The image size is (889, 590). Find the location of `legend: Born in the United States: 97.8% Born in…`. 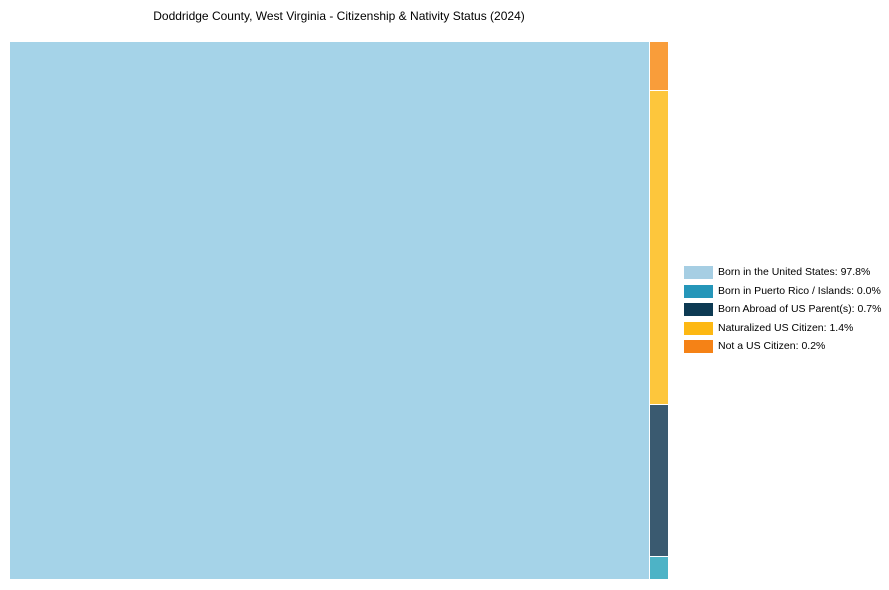

legend: Born in the United States: 97.8% Born in… is located at coordinates (782, 312).